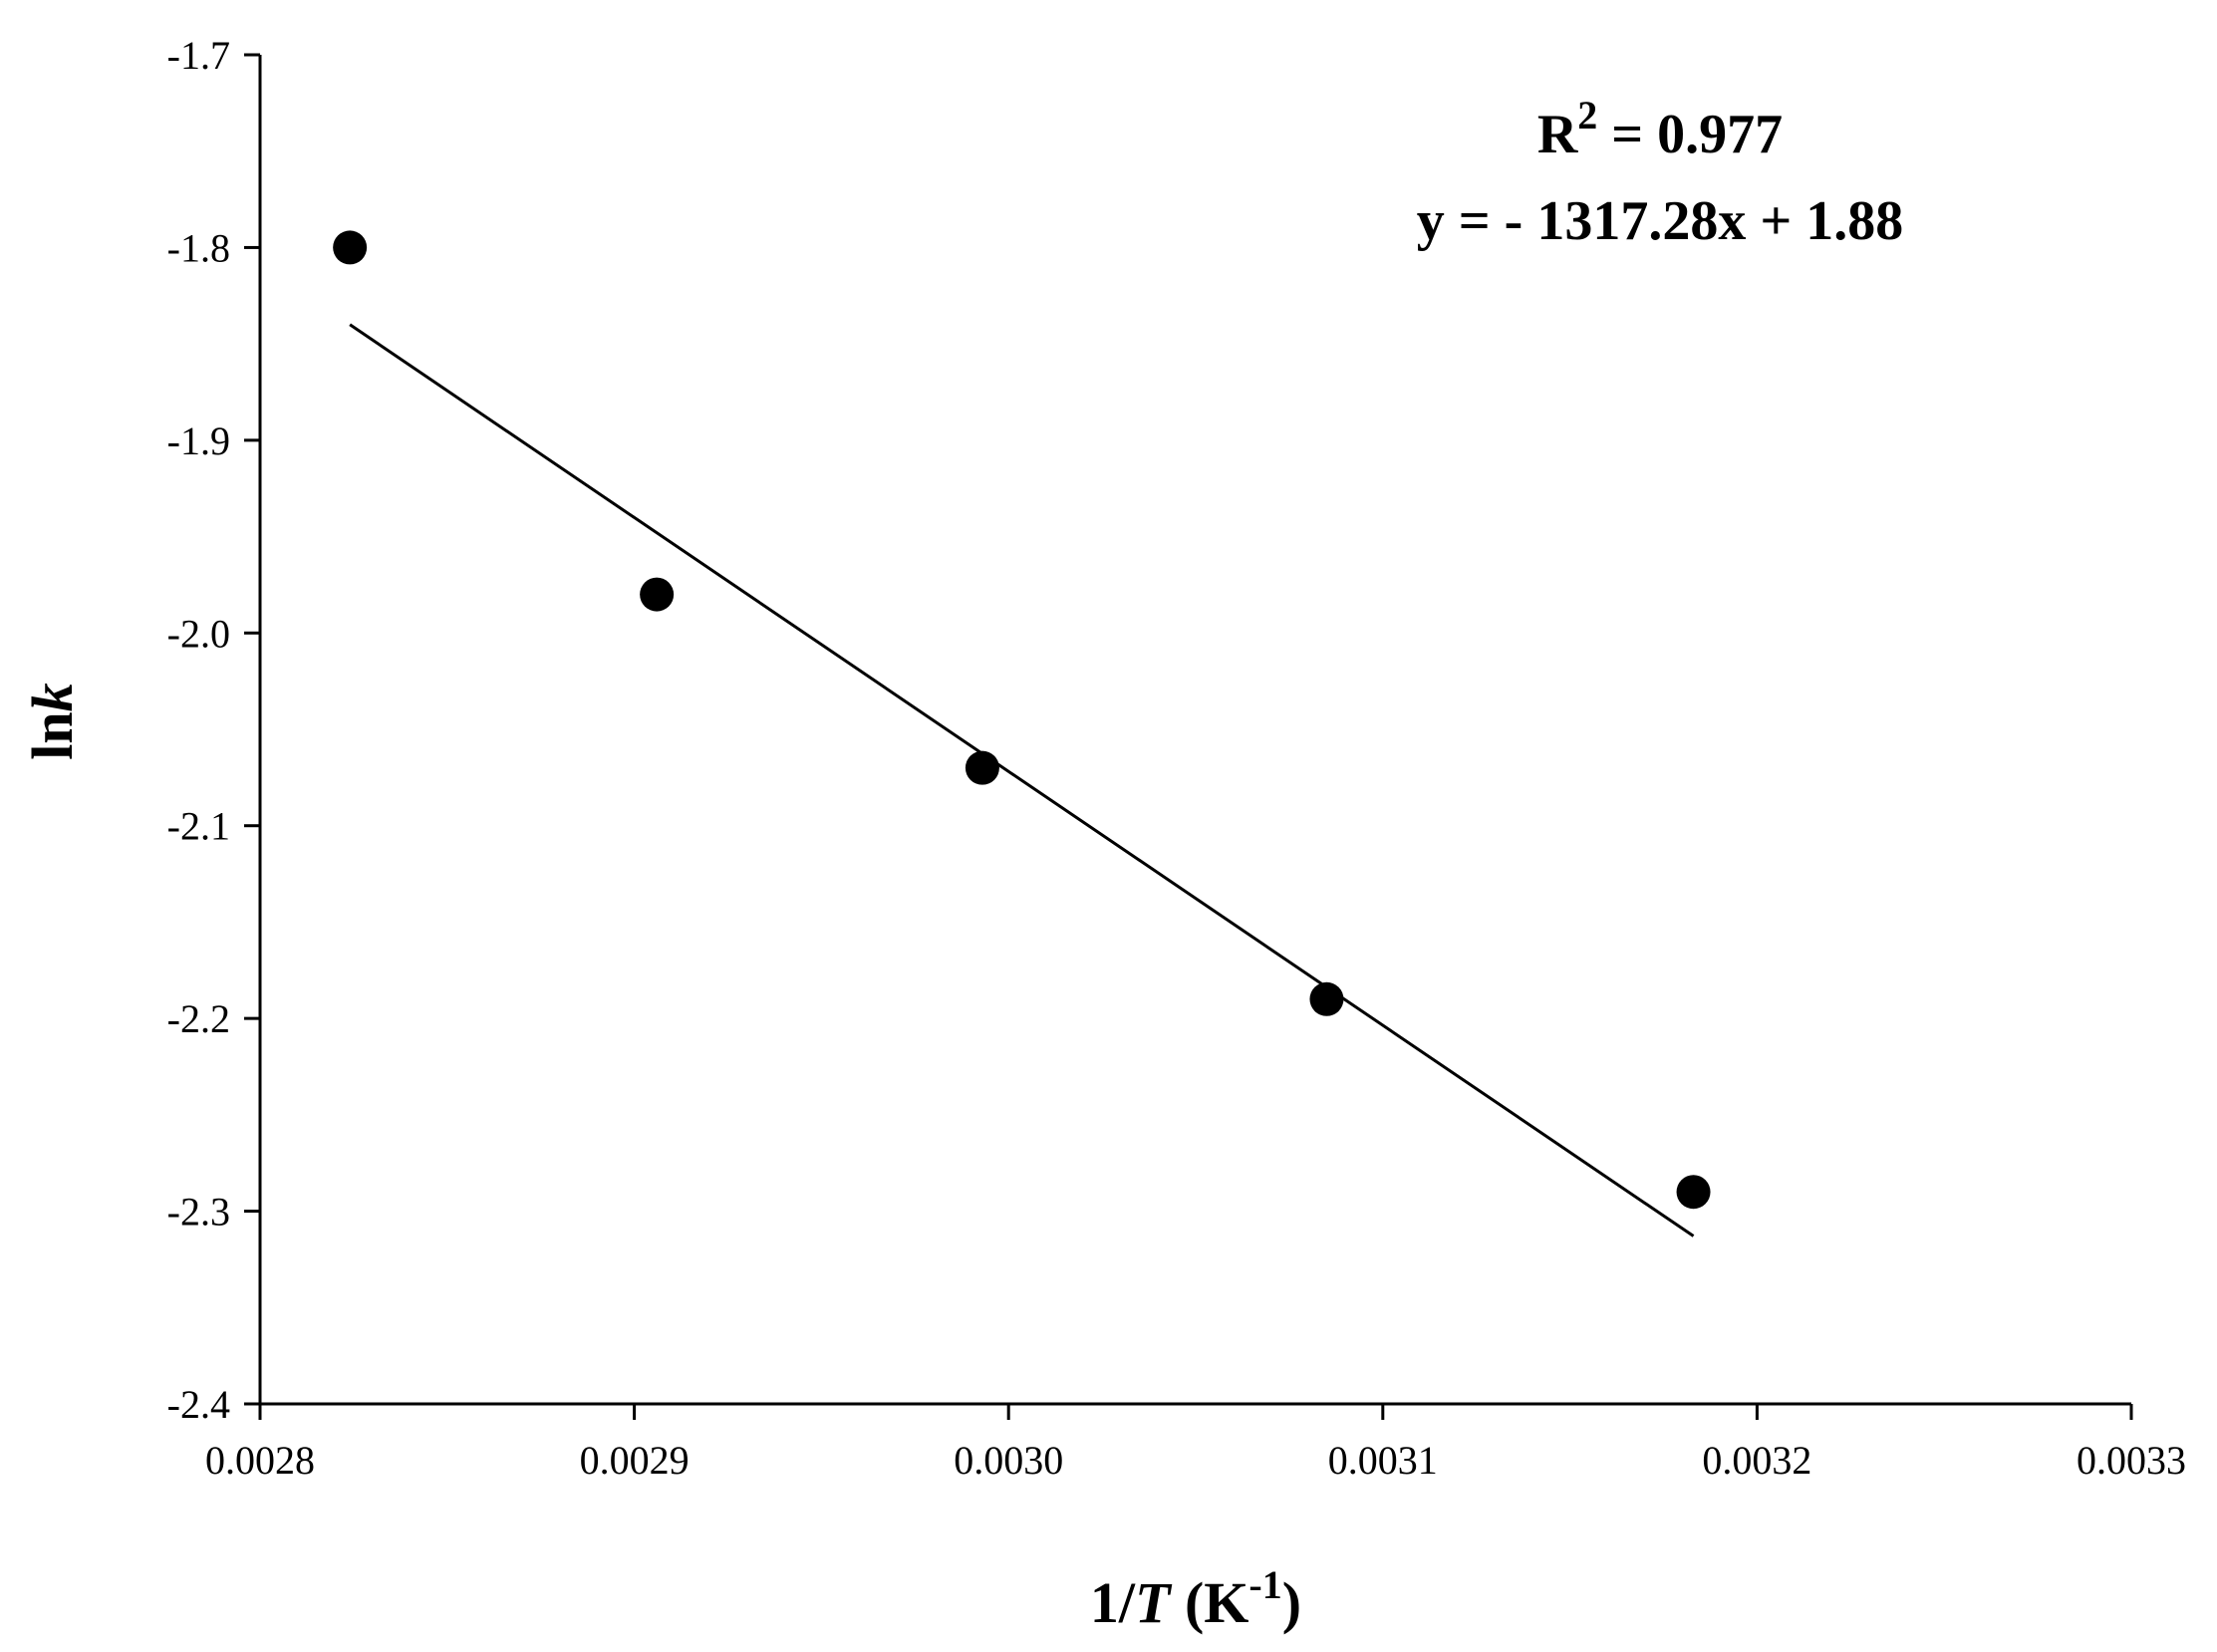 The image size is (2217, 1652). What do you see at coordinates (1660, 221) in the screenshot?
I see `equation-annotation: y = - 1317.28x + 1.88` at bounding box center [1660, 221].